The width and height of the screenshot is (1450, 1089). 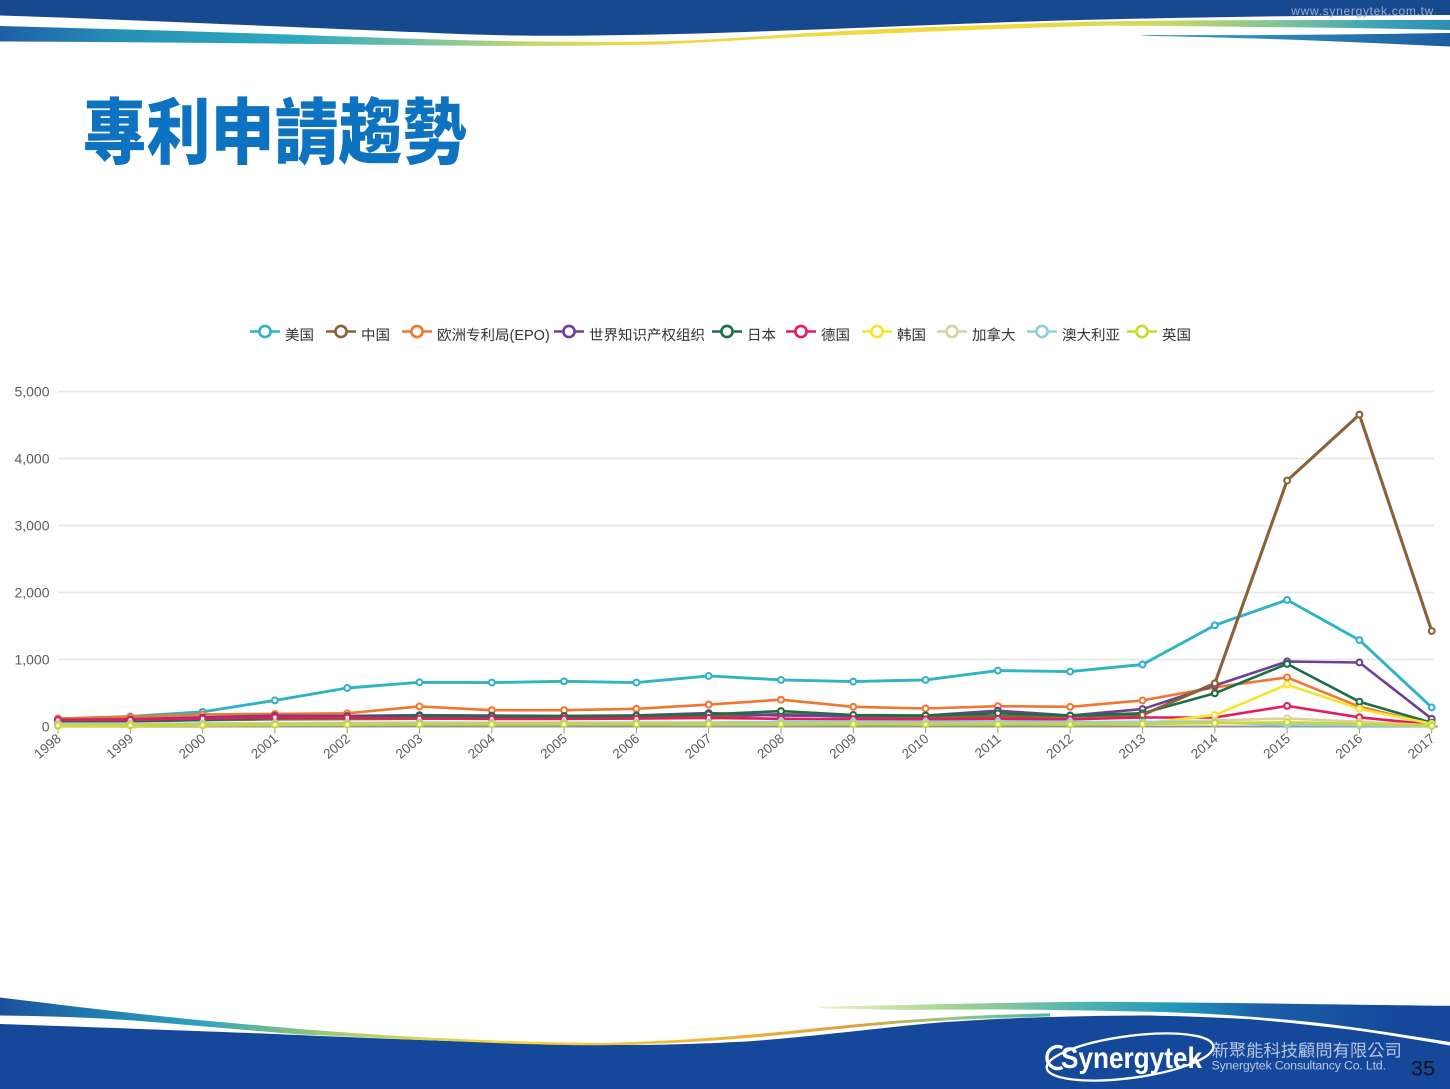 I want to click on svg-text: Synergytek, so click(x=1131, y=1058).